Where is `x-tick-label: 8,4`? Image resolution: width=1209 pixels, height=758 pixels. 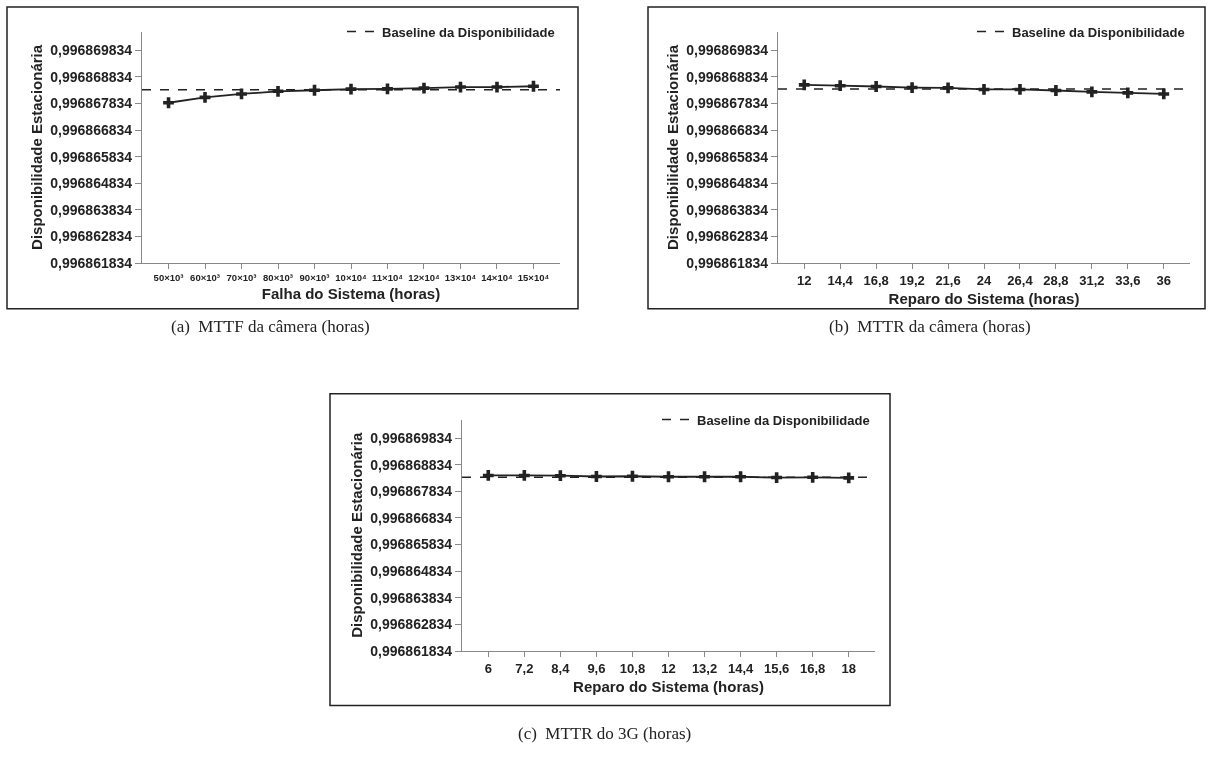 x-tick-label: 8,4 is located at coordinates (561, 668).